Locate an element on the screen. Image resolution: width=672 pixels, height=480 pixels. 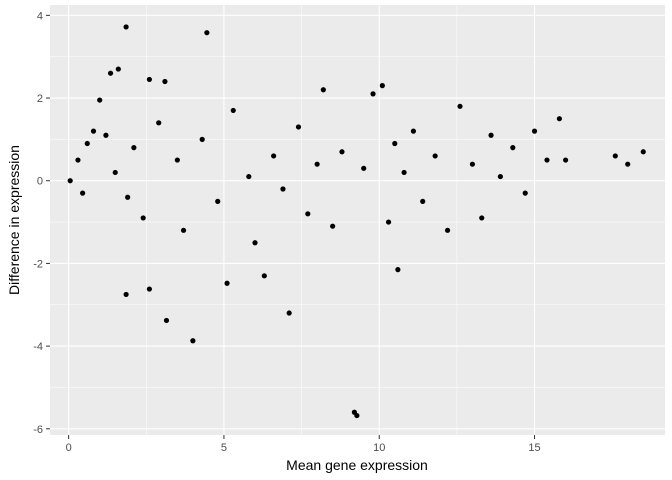
x-axis-title: Mean gene expression is located at coordinates (357, 465).